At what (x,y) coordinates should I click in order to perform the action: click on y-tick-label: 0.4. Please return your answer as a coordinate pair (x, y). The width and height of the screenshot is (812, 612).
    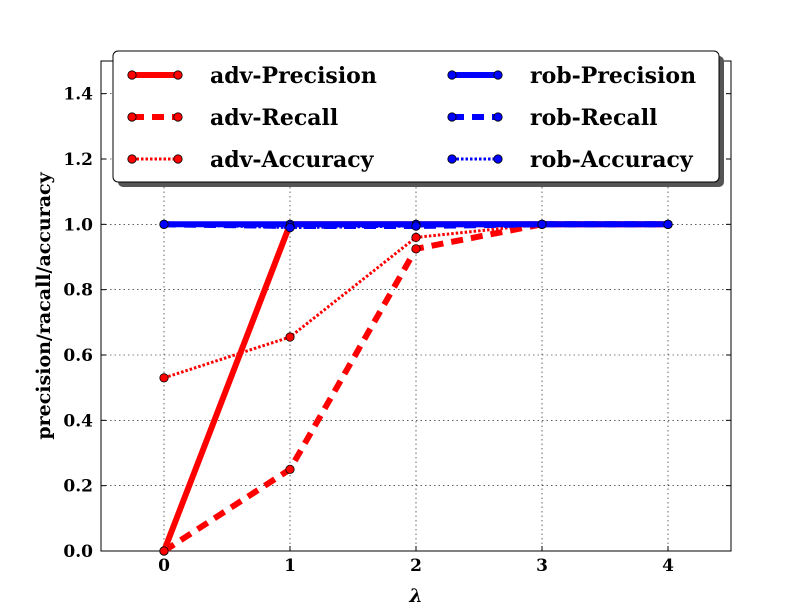
    Looking at the image, I should click on (78, 421).